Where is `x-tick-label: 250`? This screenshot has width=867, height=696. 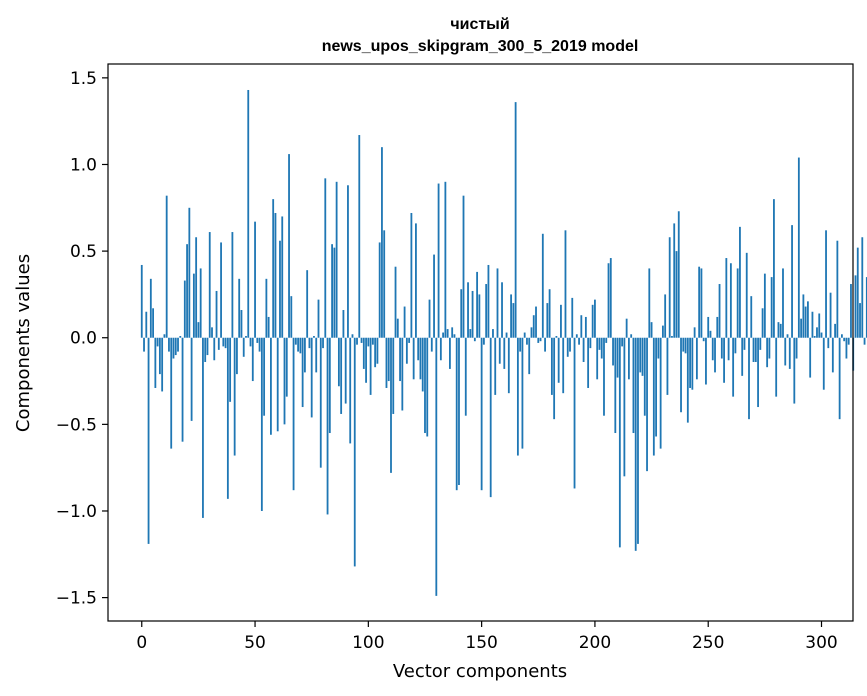 x-tick-label: 250 is located at coordinates (708, 643).